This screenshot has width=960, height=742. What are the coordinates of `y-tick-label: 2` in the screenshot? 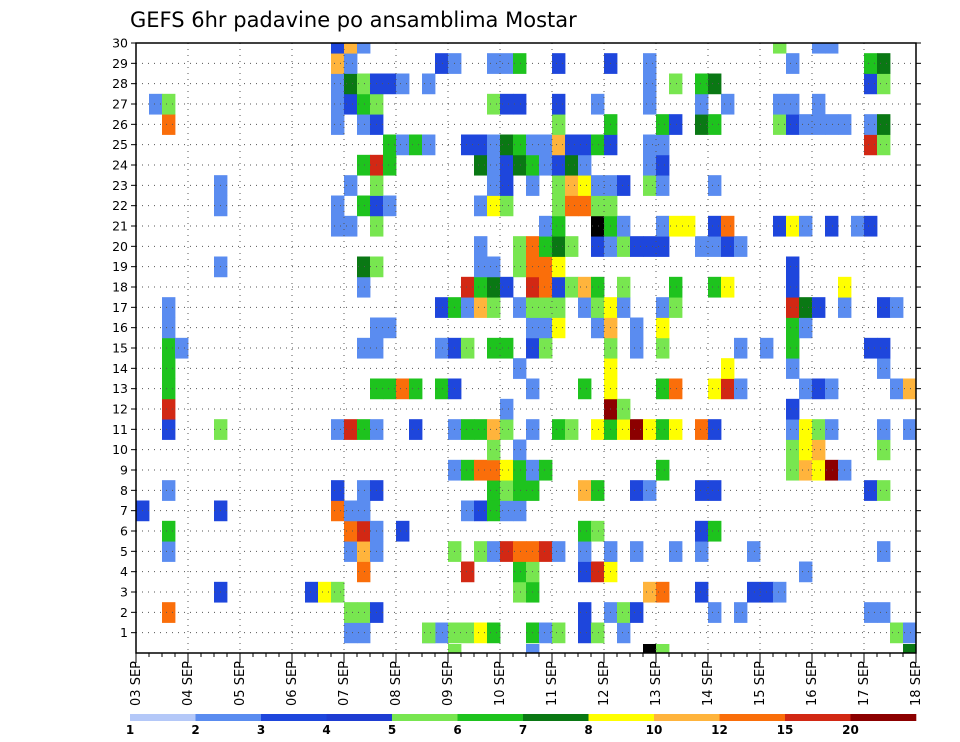 It's located at (124, 612).